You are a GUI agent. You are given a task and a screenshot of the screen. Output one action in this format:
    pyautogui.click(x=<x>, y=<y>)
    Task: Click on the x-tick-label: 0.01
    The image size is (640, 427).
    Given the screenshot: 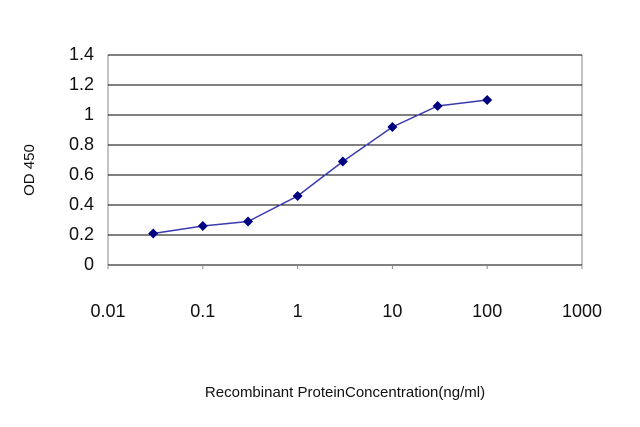 What is the action you would take?
    pyautogui.click(x=107, y=311)
    